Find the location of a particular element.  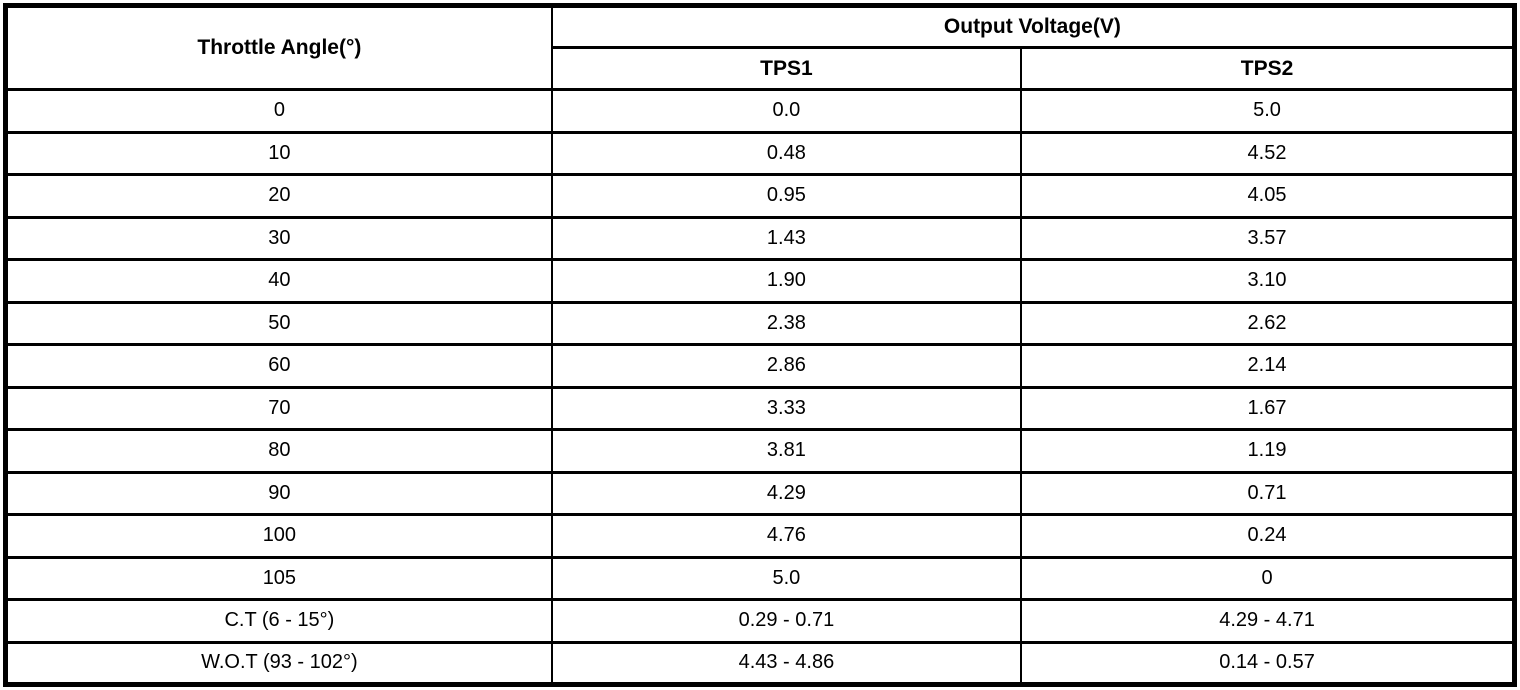

throttle-angle-cell: 105 is located at coordinates (278, 578).